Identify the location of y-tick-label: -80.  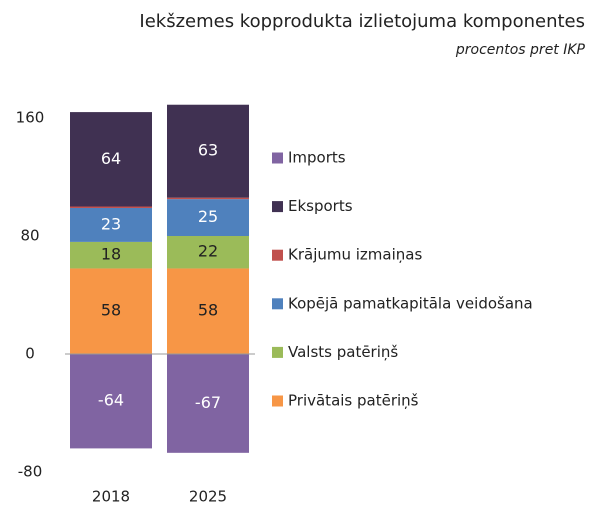
(30, 472).